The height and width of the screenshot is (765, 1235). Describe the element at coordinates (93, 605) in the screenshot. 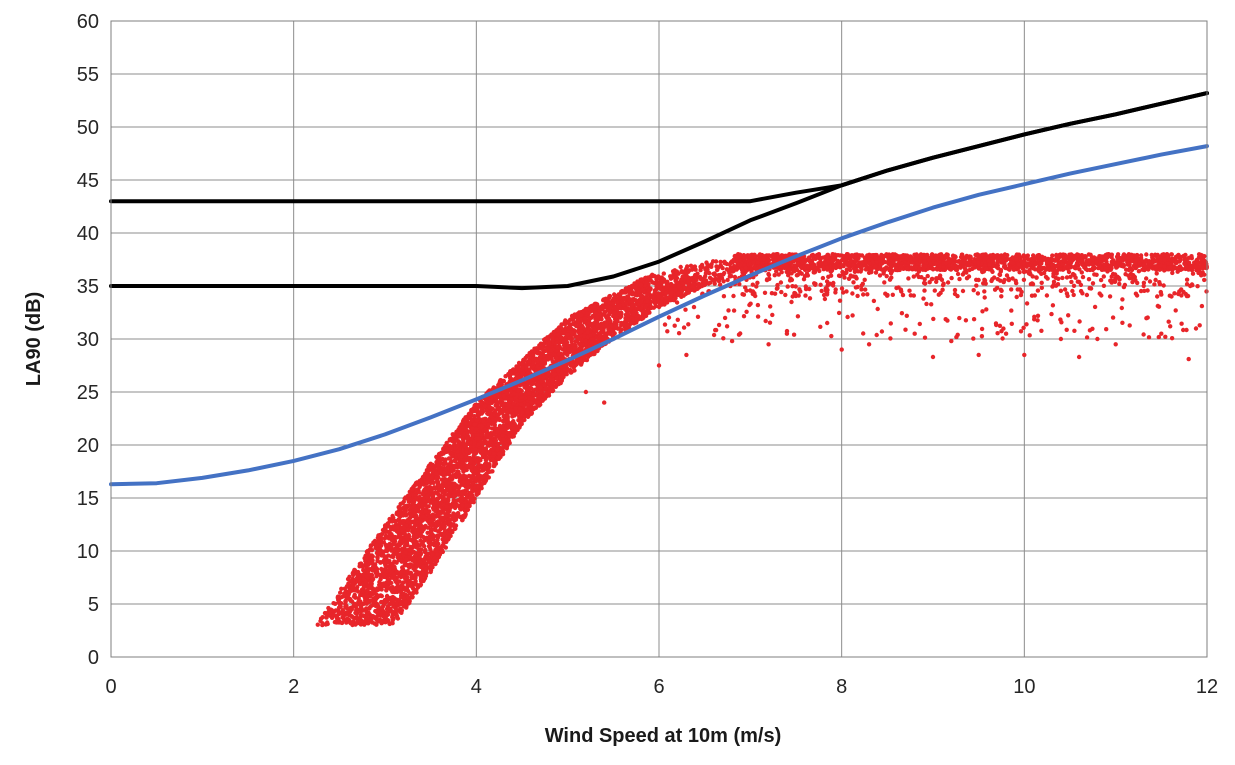

I see `y-tick-label: 5` at that location.